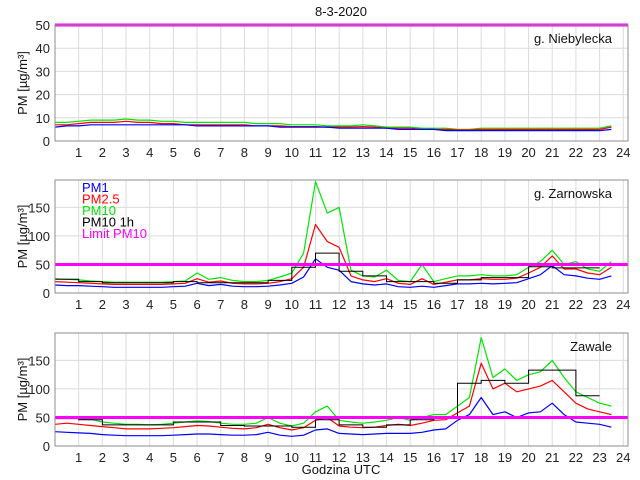 This screenshot has height=480, width=640. I want to click on legend-entry: PM1, so click(95, 187).